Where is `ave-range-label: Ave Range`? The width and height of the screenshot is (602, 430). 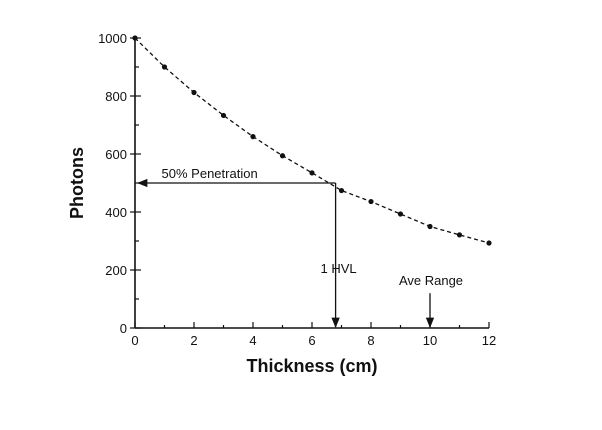
ave-range-label: Ave Range is located at coordinates (431, 280).